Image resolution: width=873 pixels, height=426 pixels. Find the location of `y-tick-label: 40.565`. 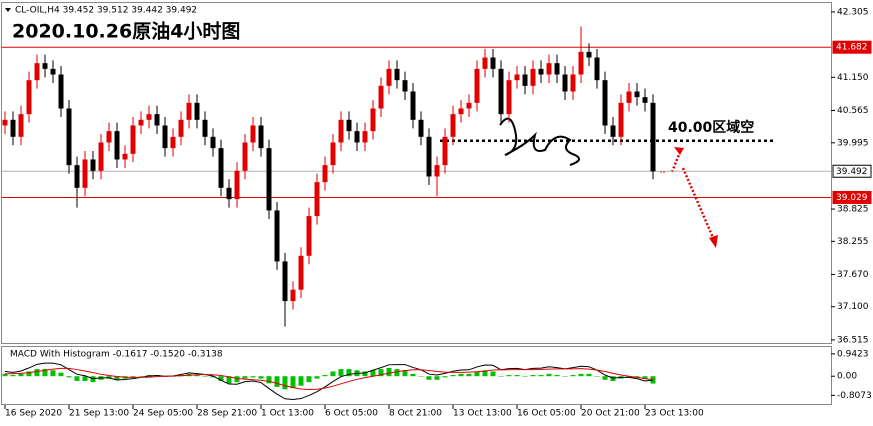

y-tick-label: 40.565 is located at coordinates (853, 111).